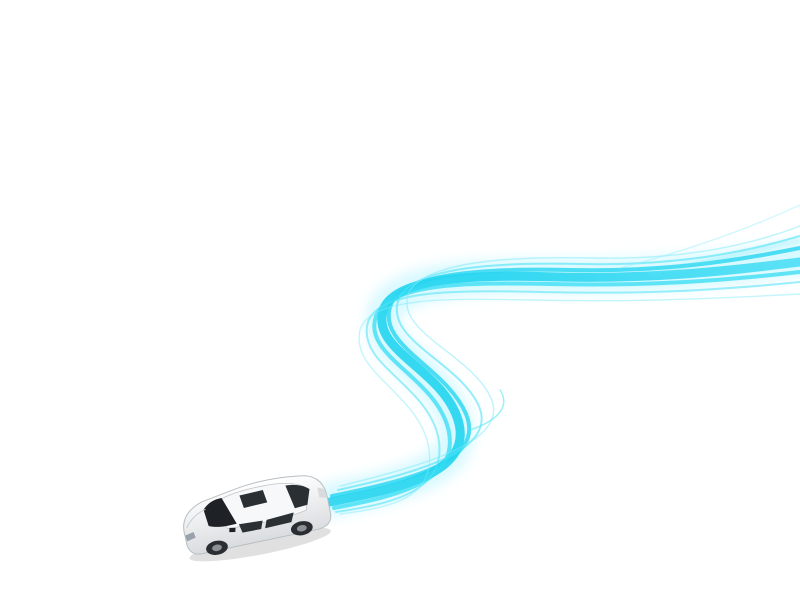 This screenshot has width=800, height=600. Describe the element at coordinates (190, 536) in the screenshot. I see `car-headlight` at that location.